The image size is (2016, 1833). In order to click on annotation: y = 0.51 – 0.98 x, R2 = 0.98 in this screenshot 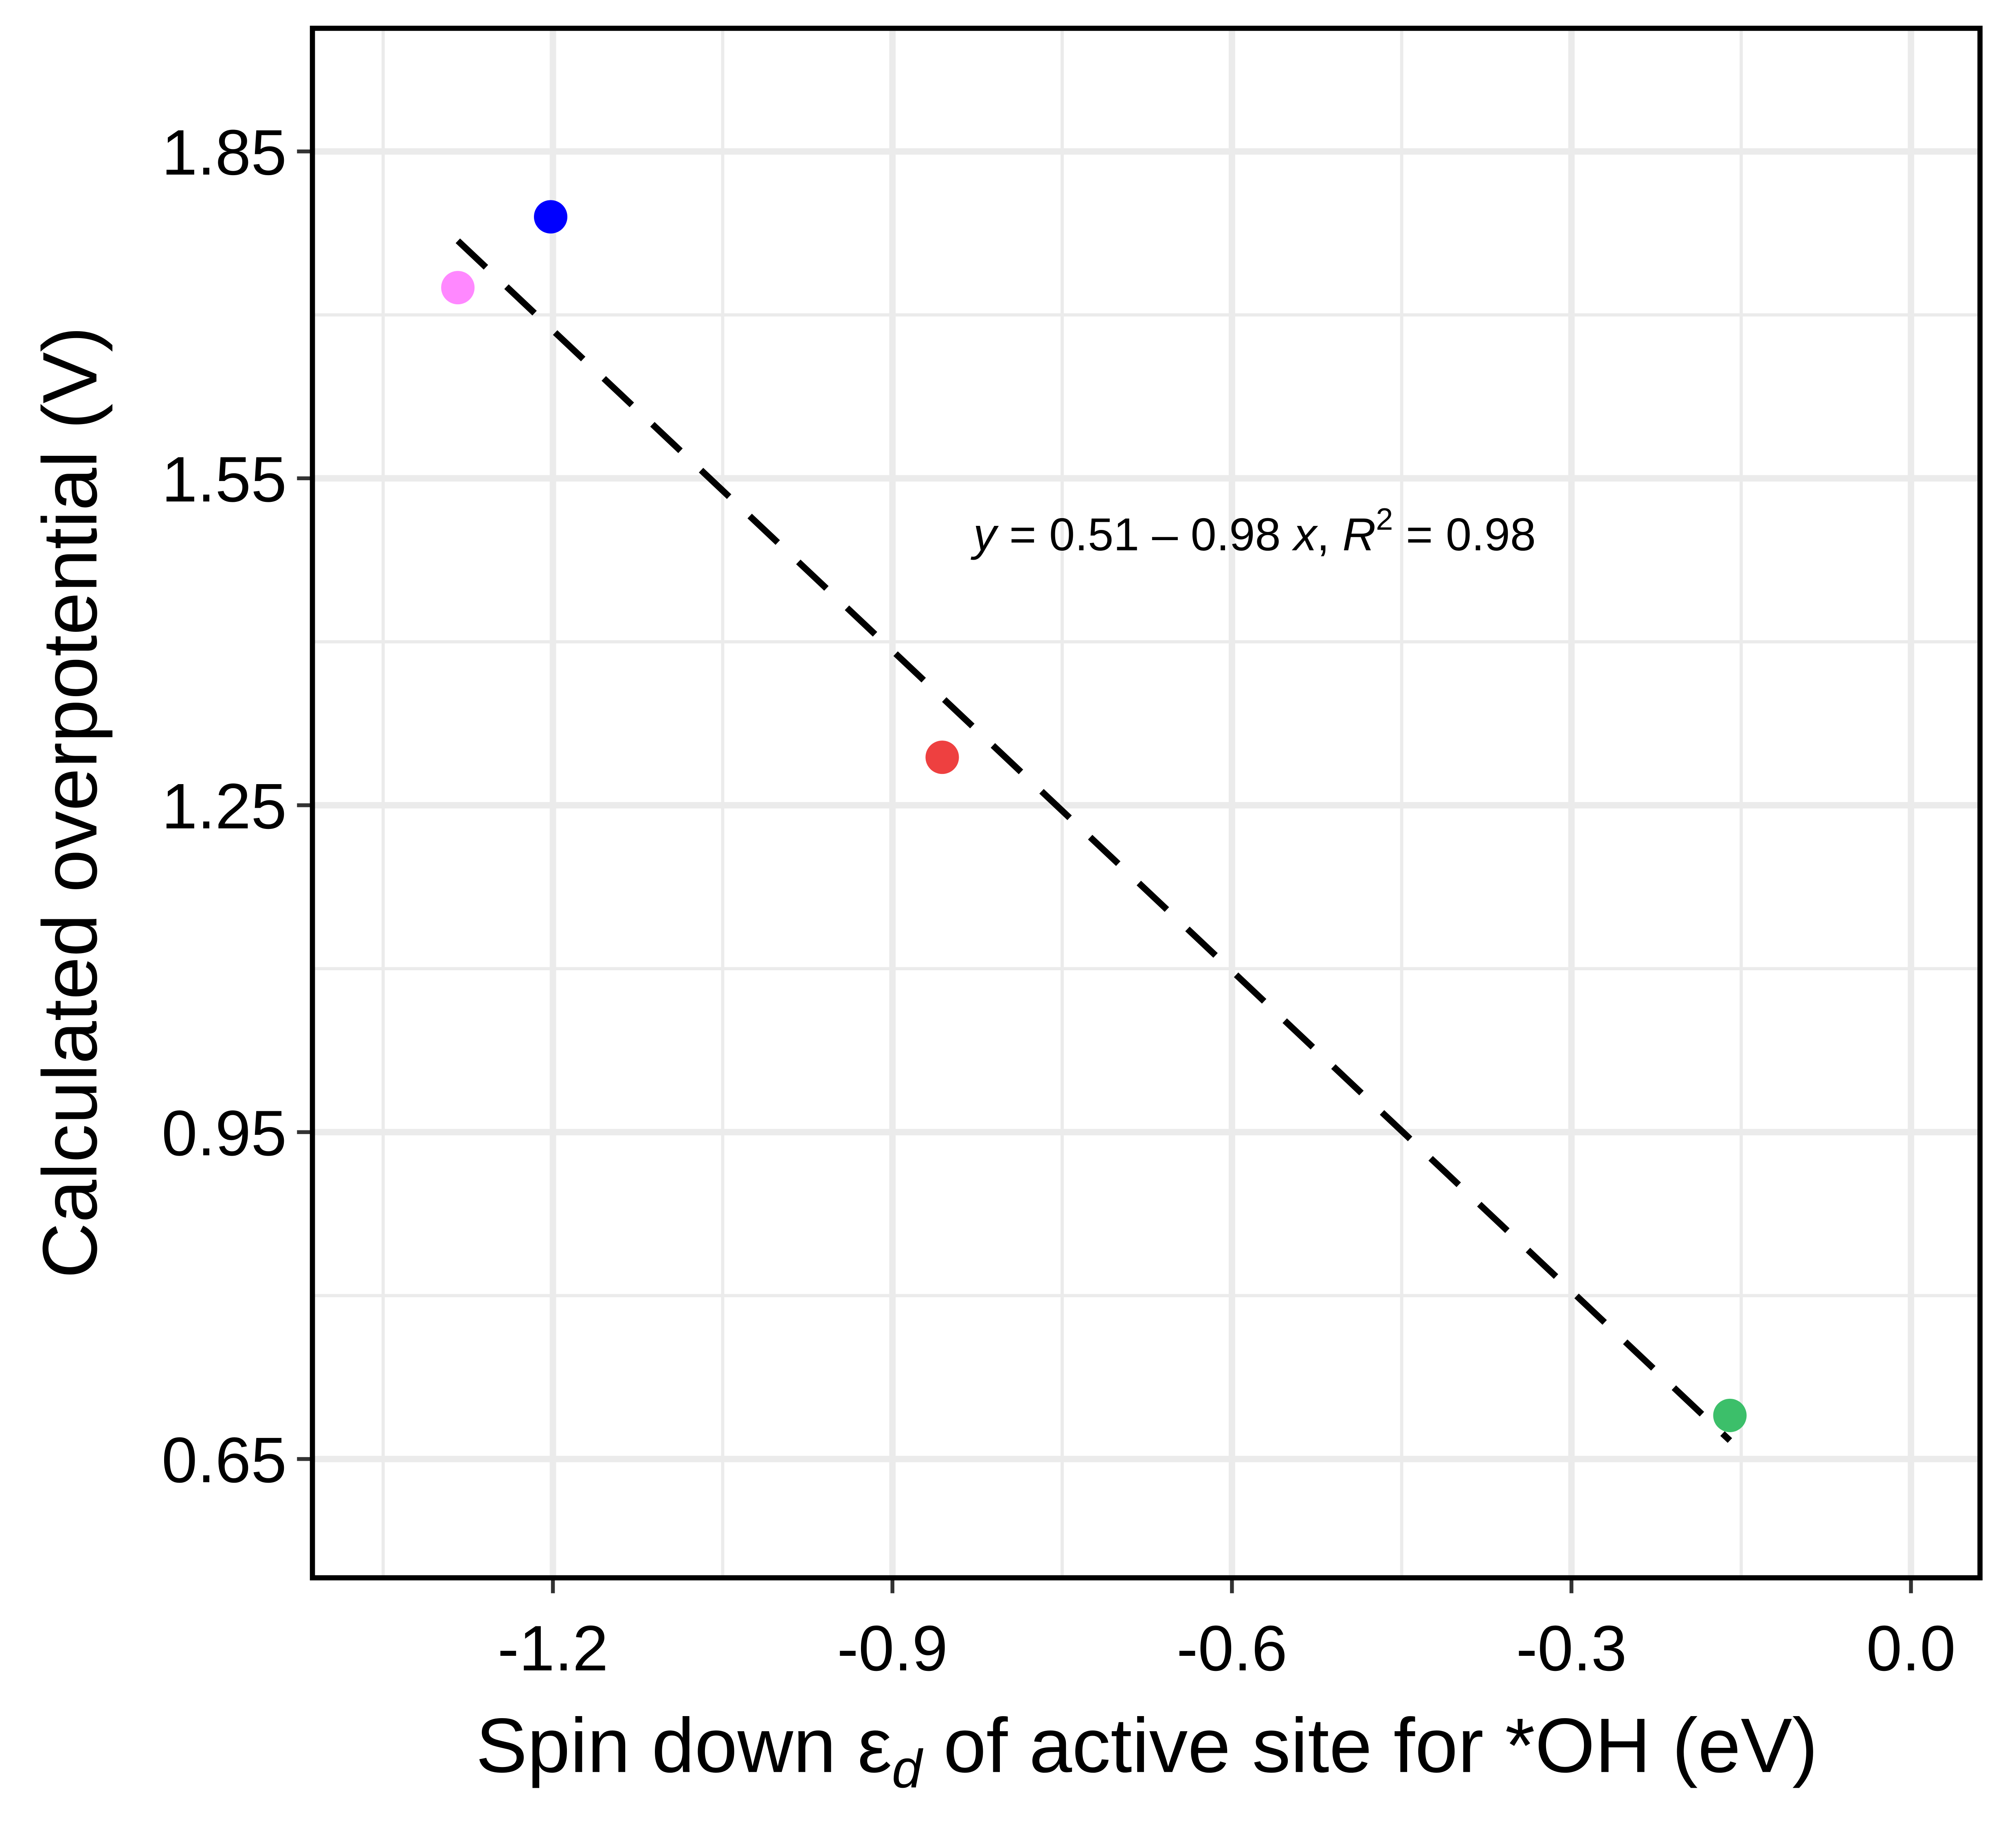, I will do `click(1253, 531)`.